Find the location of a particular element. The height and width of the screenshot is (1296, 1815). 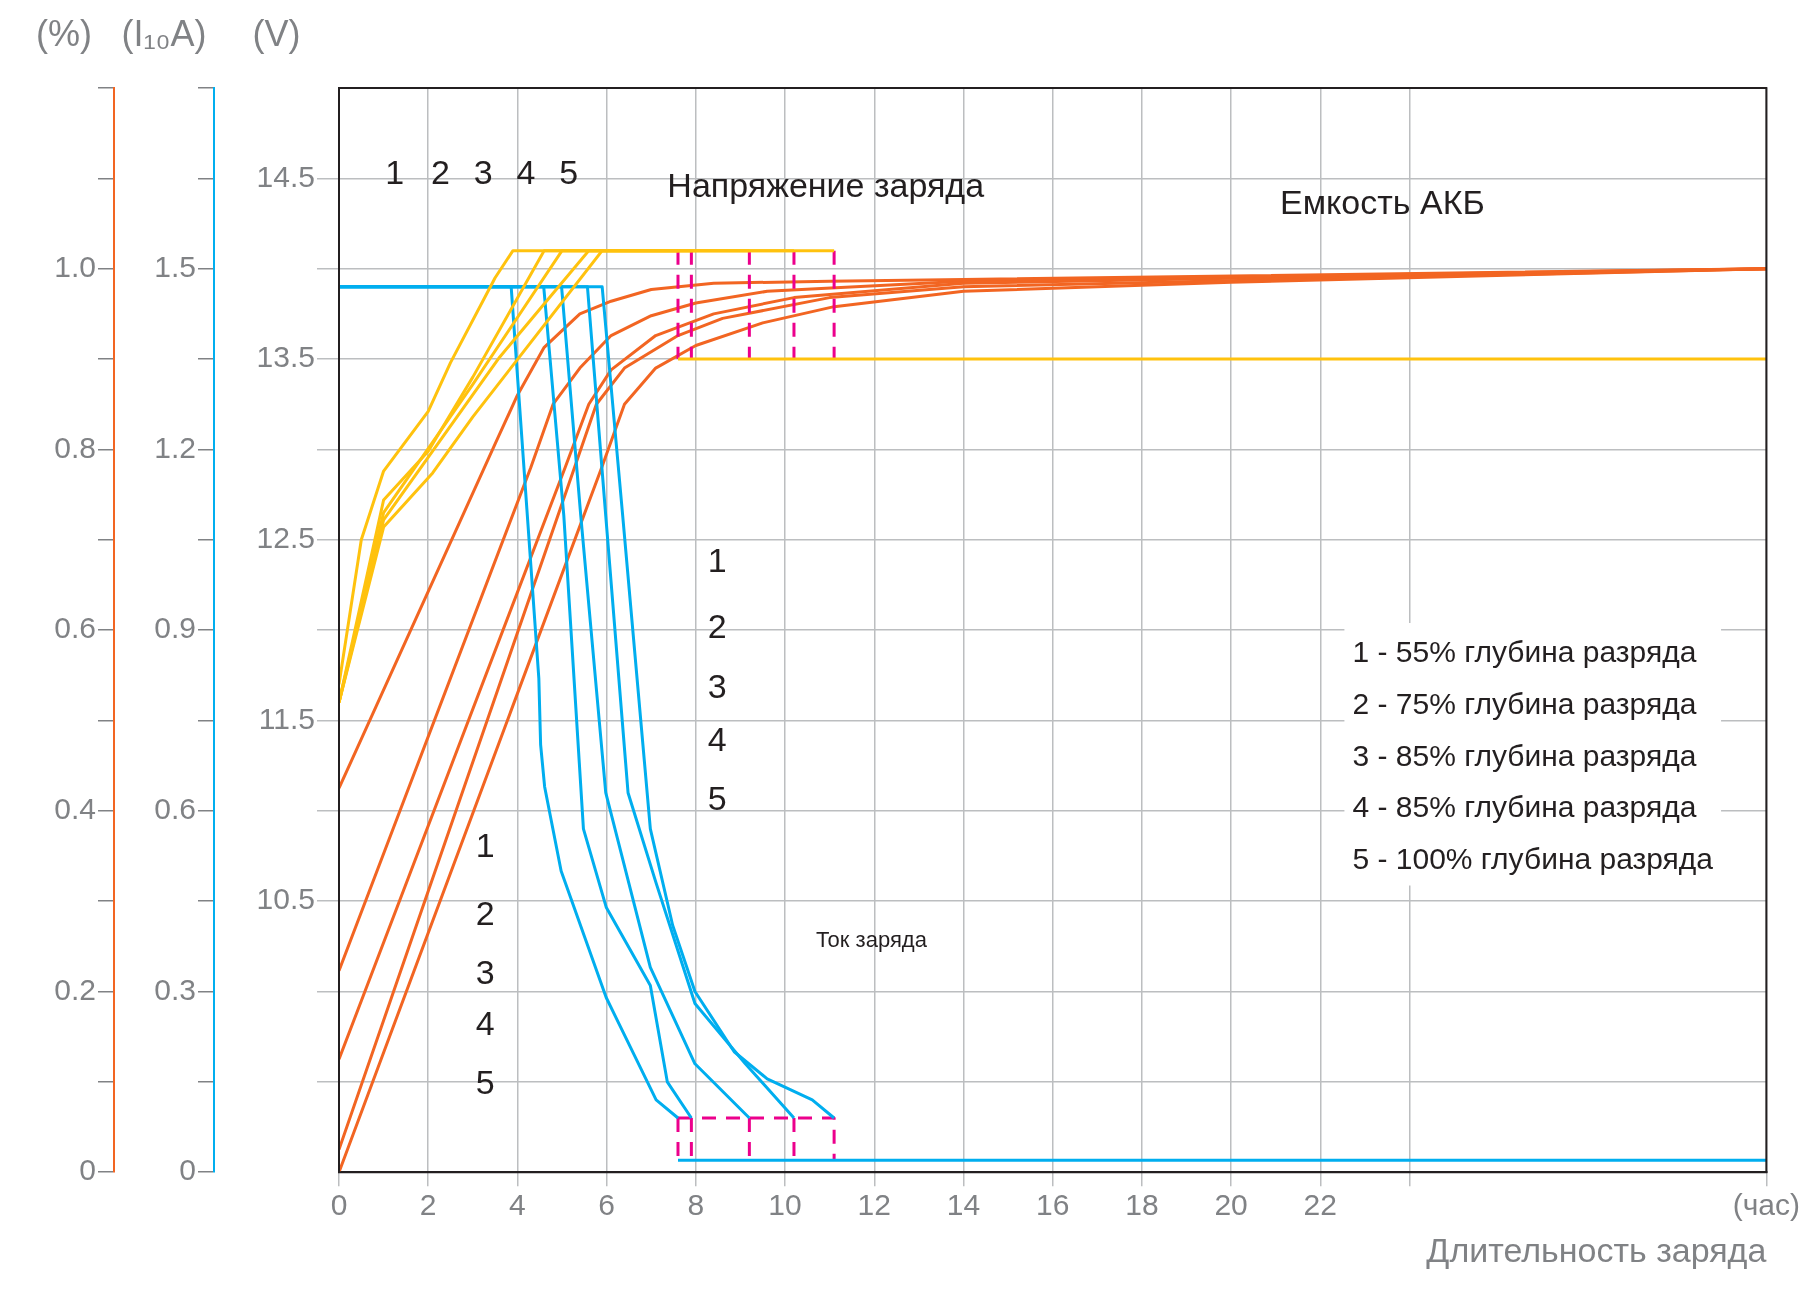

y2-tick-label: 0.3 is located at coordinates (175, 989).